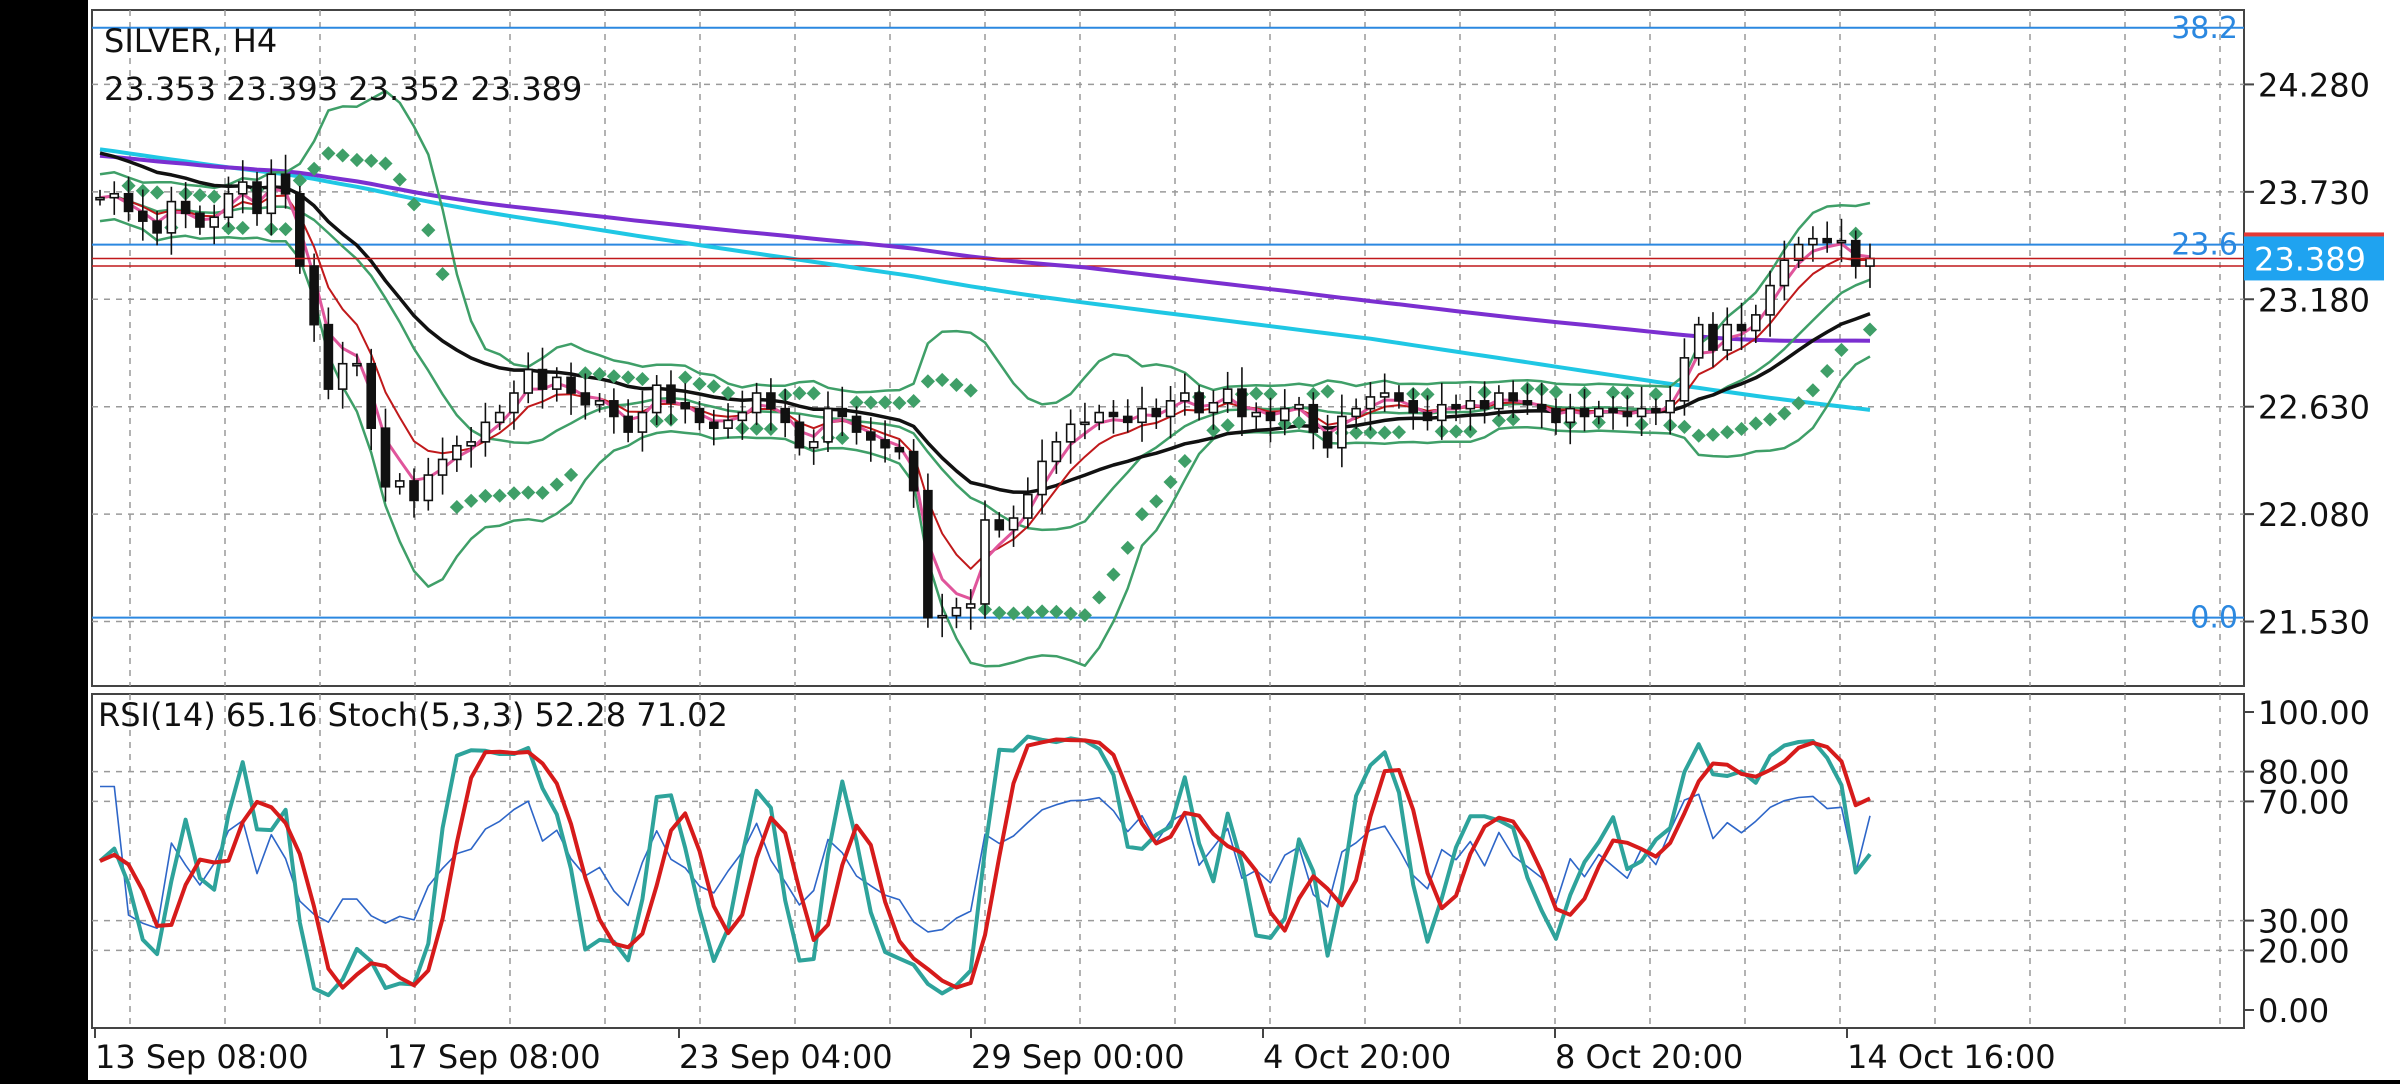 The height and width of the screenshot is (1084, 2400). Describe the element at coordinates (413, 715) in the screenshot. I see `indicator-title: RSI(14) 65.16 Stoch(5,3,3) 52.28 71.02` at that location.